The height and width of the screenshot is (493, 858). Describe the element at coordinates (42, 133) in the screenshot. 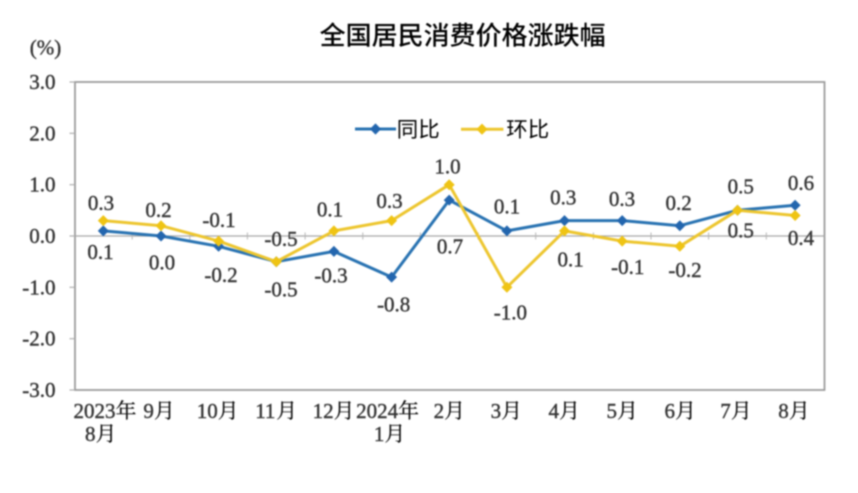

I see `svg-text: 2.0` at that location.